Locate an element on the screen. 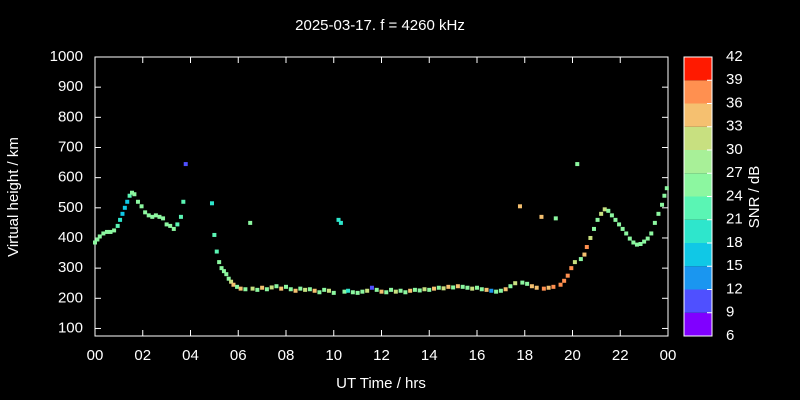  colorbar-label: SNR / dB is located at coordinates (754, 197).